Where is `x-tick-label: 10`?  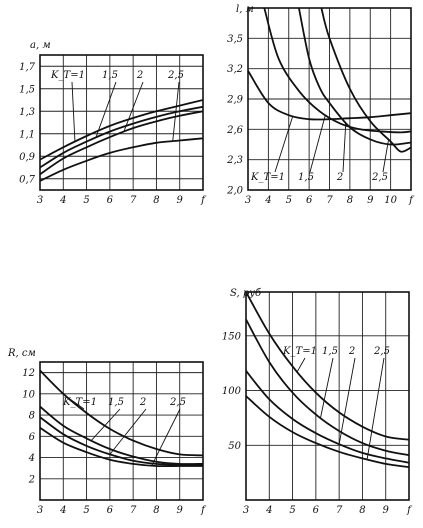
x-tick-label: 10 is located at coordinates (390, 200).